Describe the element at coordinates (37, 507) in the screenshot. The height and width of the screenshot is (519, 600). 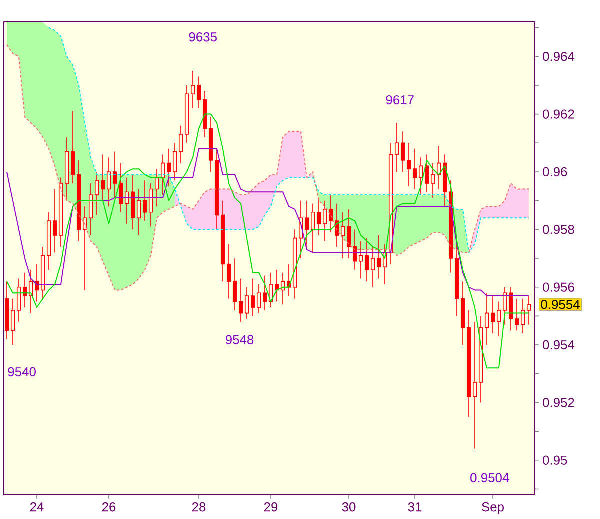
I see `x-tick-label: 24` at that location.